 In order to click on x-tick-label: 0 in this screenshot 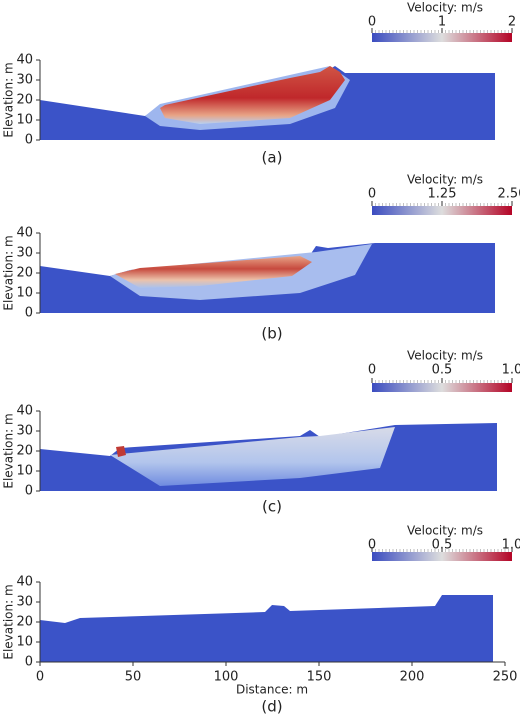, I will do `click(40, 677)`.